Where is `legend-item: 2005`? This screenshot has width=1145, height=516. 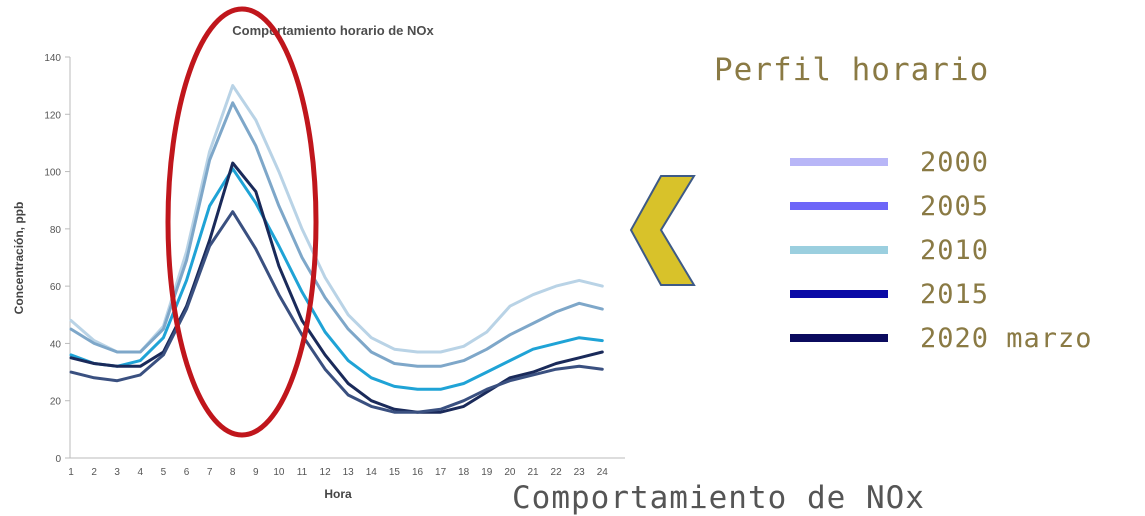
legend-item: 2005 is located at coordinates (941, 206).